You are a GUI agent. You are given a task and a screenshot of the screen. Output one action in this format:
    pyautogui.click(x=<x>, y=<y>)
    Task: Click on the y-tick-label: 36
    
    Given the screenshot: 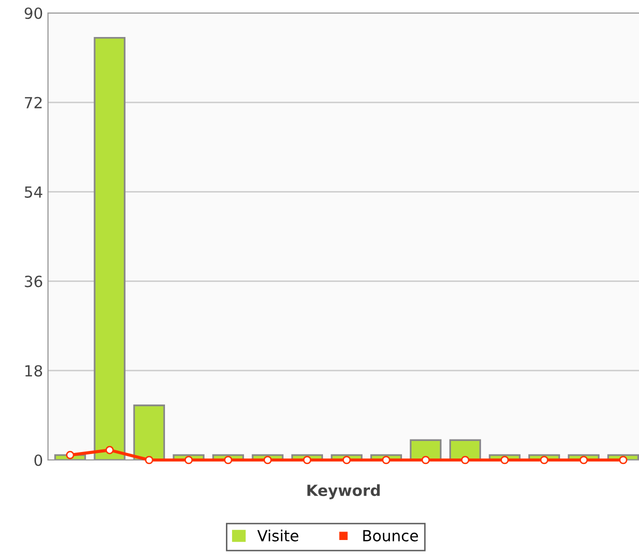 What is the action you would take?
    pyautogui.click(x=33, y=282)
    